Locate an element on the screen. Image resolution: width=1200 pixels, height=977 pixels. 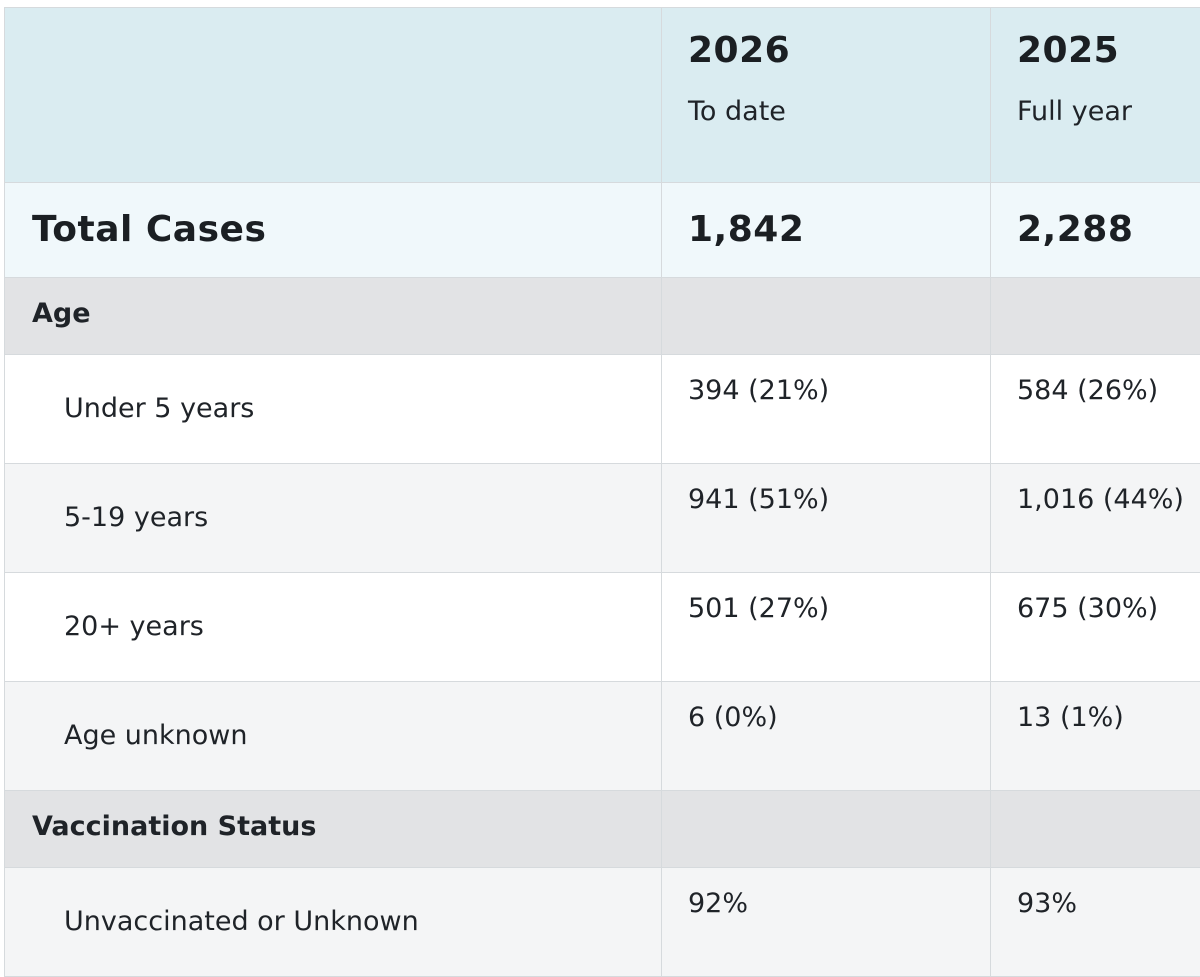
row-label: 5-19 years is located at coordinates (136, 517).